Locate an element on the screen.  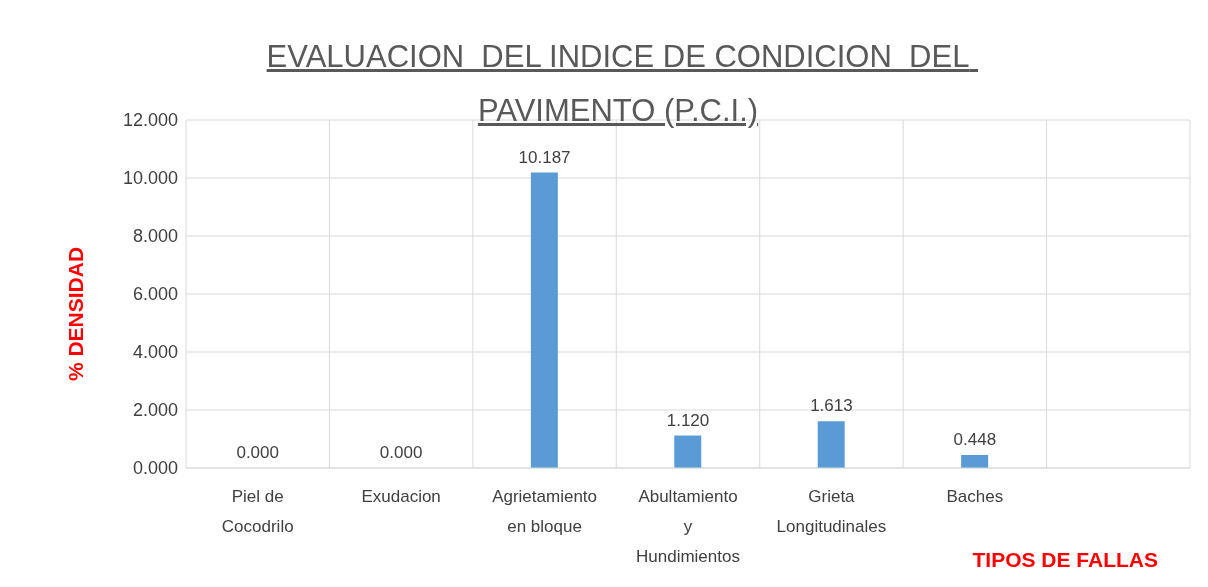
y-tick-label: 2.000 is located at coordinates (155, 410).